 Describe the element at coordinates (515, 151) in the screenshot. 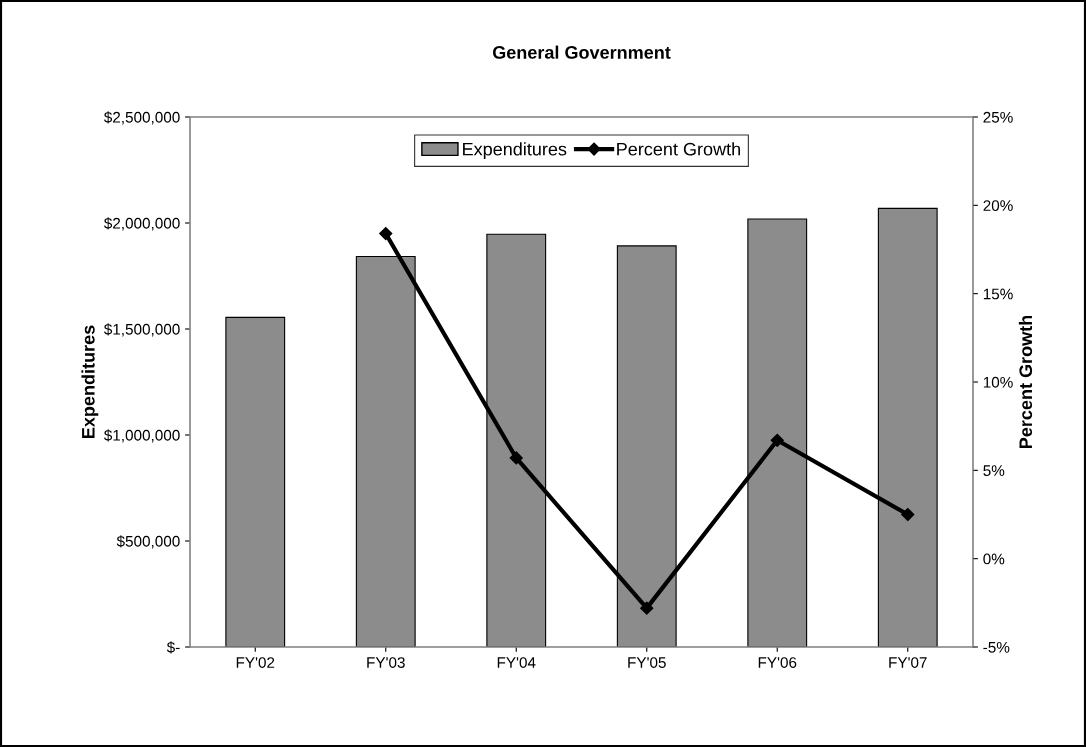

I see `legend-label: Expenditures` at that location.